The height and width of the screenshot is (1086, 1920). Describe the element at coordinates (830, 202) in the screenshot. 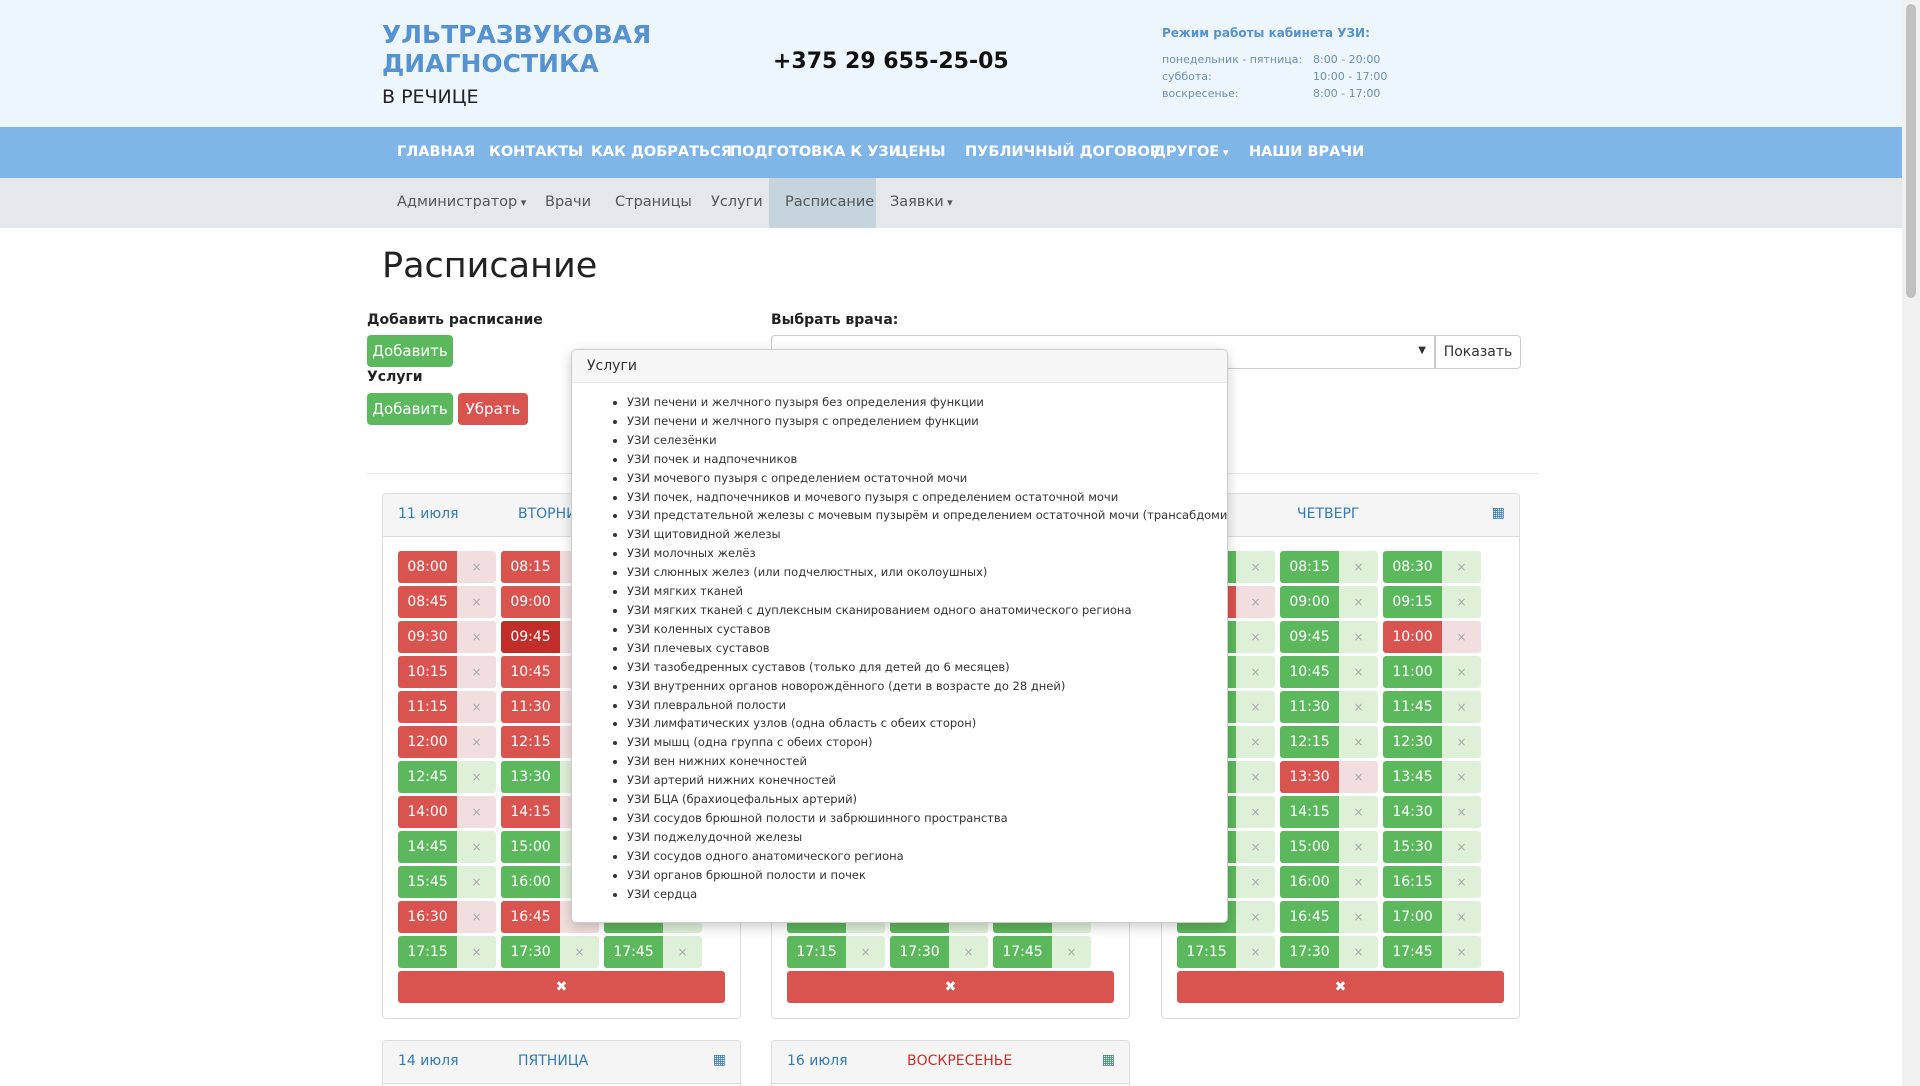

I see `subnav-item: Расписание` at that location.